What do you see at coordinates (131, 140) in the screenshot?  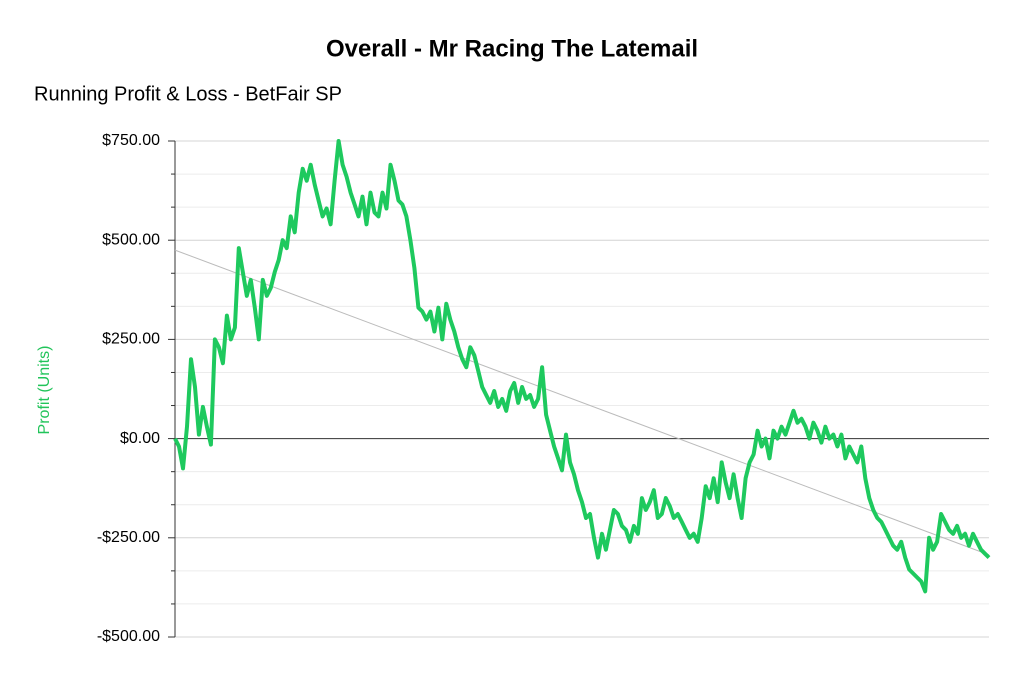 I see `y-tick-label: $750.00` at bounding box center [131, 140].